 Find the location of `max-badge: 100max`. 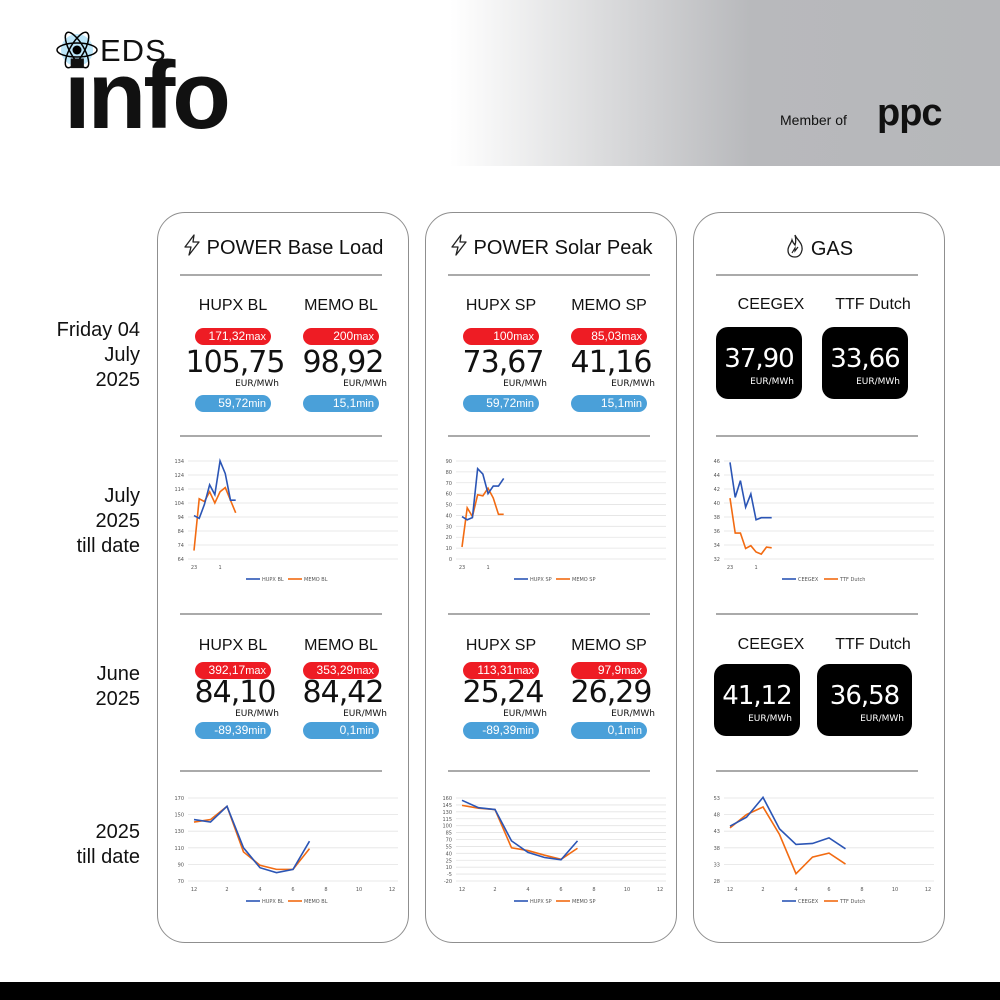

max-badge: 100max is located at coordinates (501, 336).